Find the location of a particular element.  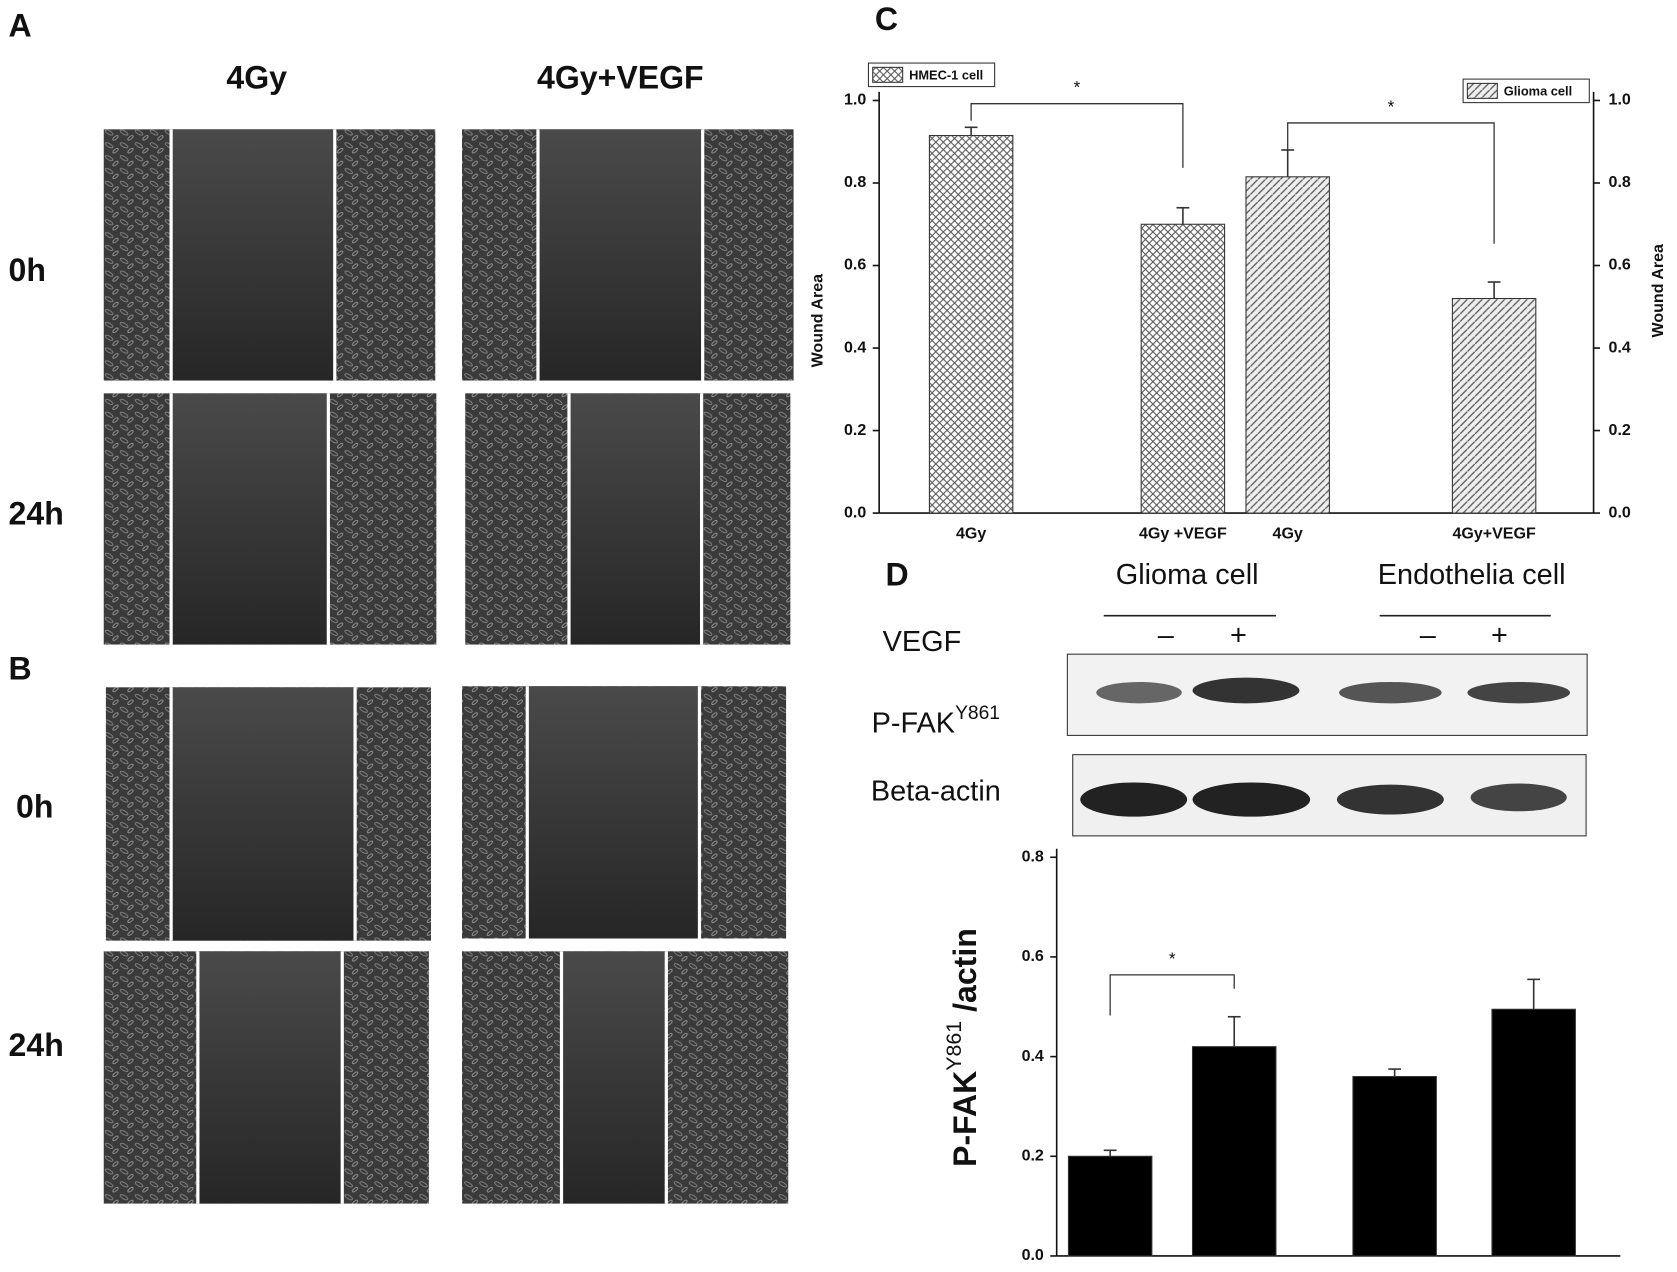

y2-tick-label: 0.4 is located at coordinates (1620, 347).